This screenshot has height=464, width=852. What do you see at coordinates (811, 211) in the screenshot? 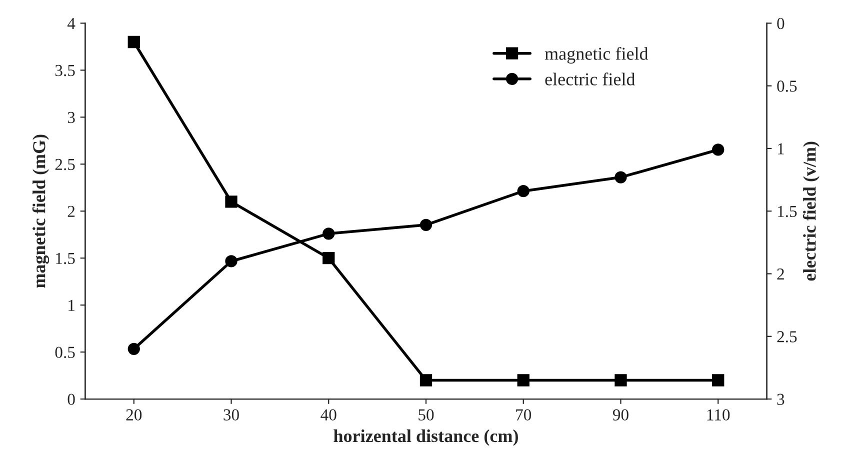
I see `y2-axis-title: electric field (v/m)` at bounding box center [811, 211].